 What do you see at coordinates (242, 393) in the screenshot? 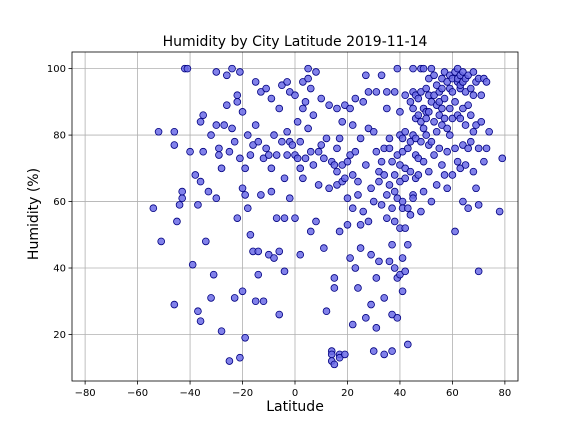
I see `x-tick-label: −20` at bounding box center [242, 393].